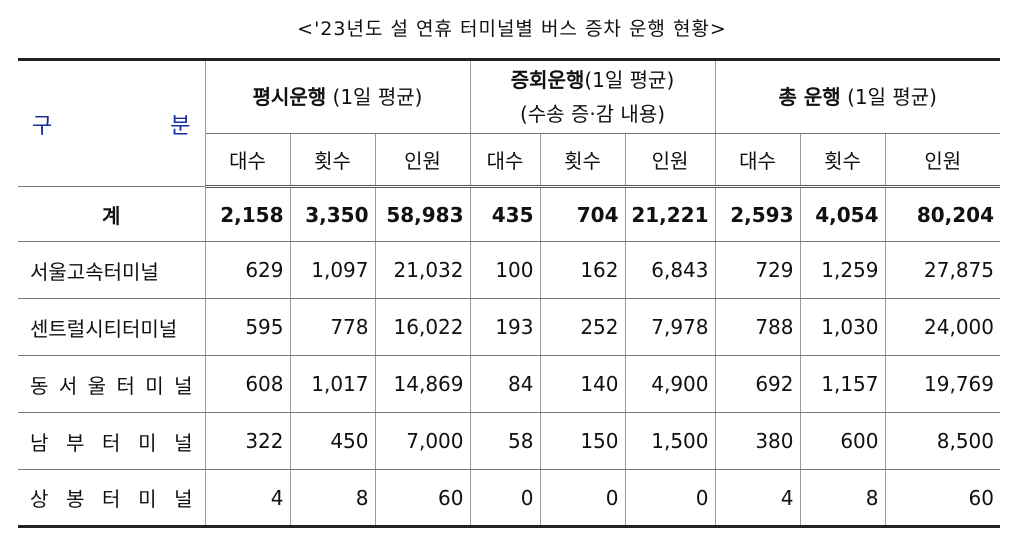  What do you see at coordinates (942, 441) in the screenshot?
I see `cell: 8,500` at bounding box center [942, 441].